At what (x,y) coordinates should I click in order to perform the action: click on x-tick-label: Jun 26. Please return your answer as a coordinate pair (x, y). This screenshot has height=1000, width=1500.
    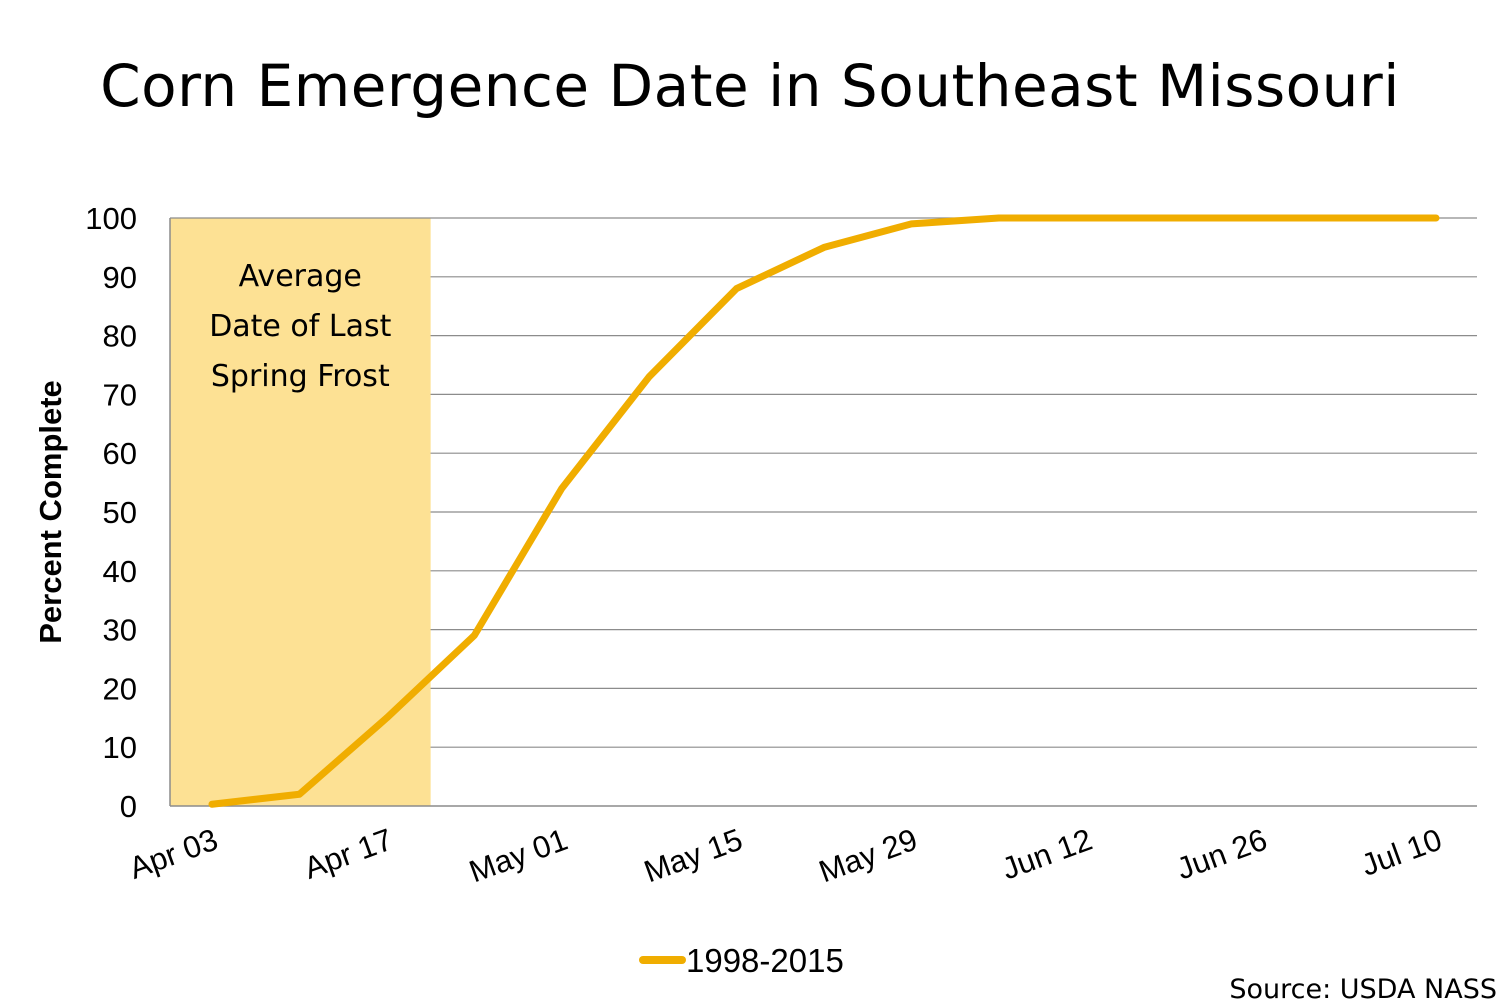
    Looking at the image, I should click on (1221, 854).